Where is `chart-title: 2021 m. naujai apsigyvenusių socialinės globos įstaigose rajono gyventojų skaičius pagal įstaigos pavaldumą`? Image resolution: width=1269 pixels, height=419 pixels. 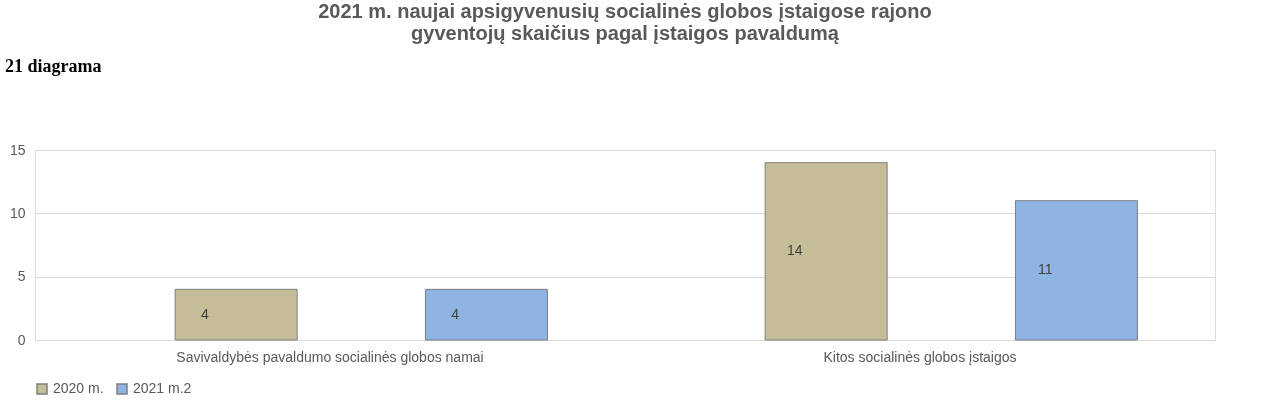
chart-title: 2021 m. naujai apsigyvenusių socialinės globos įstaigose rajono gyventojų skaičius pagal įstaigos pavaldumą is located at coordinates (625, 22).